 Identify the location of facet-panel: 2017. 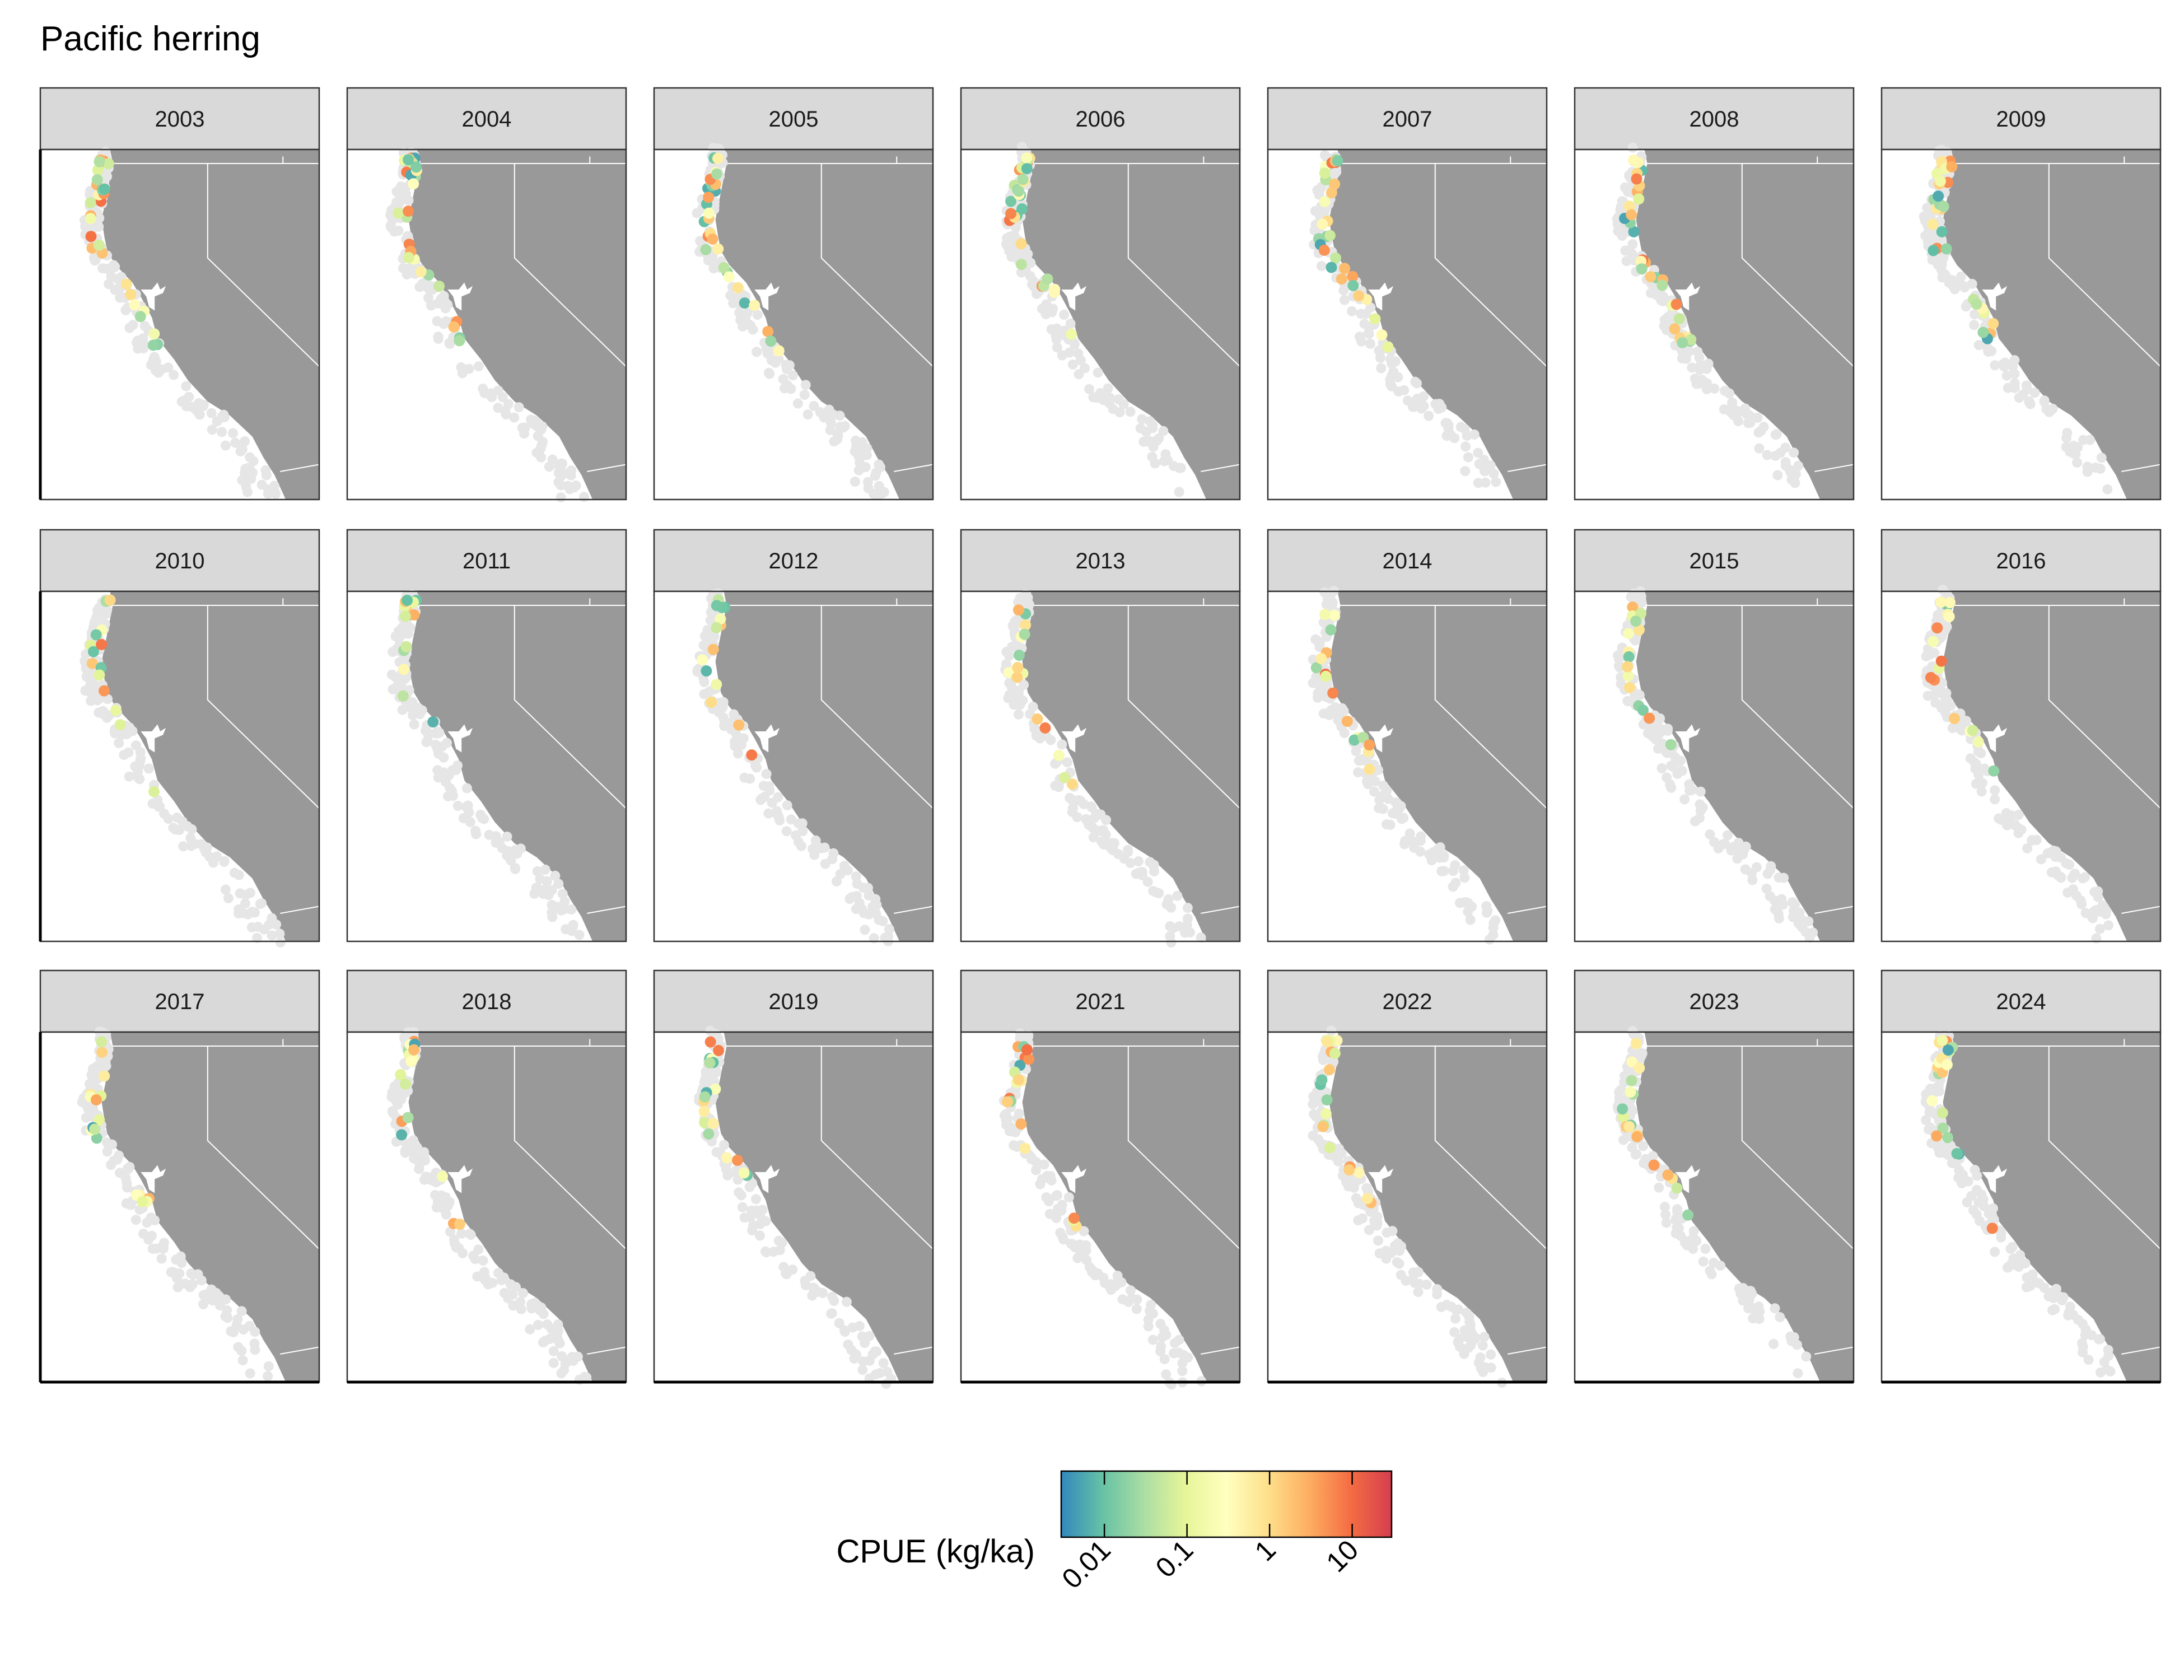
(179, 1177).